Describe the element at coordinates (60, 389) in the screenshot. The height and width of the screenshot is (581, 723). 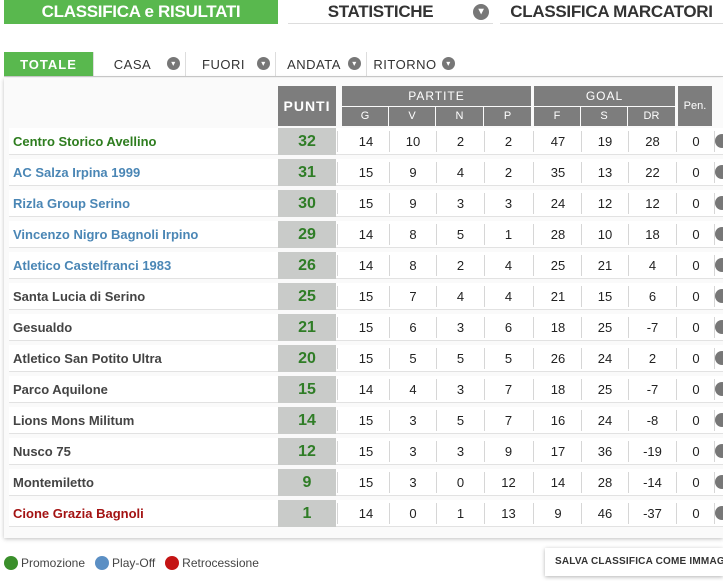
I see `team-name: Parco Aquilone` at that location.